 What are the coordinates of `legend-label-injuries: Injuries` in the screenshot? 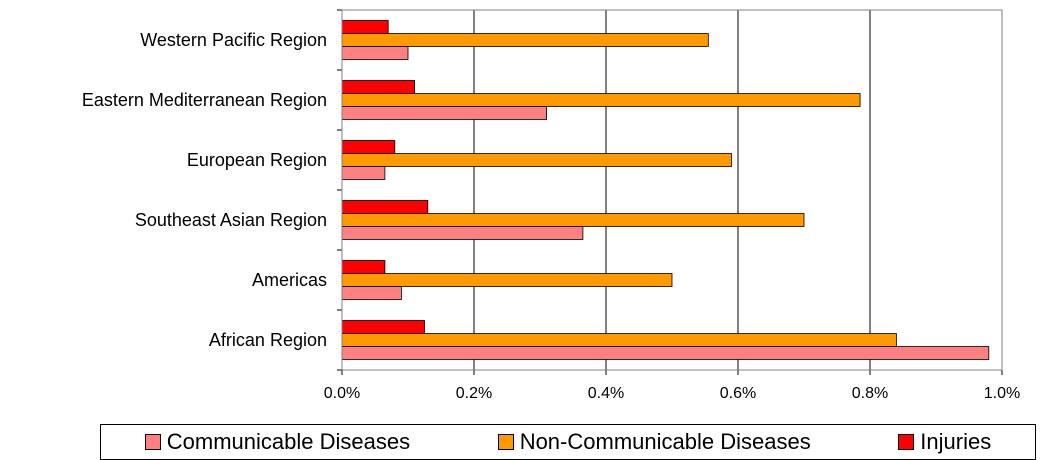 It's located at (956, 441).